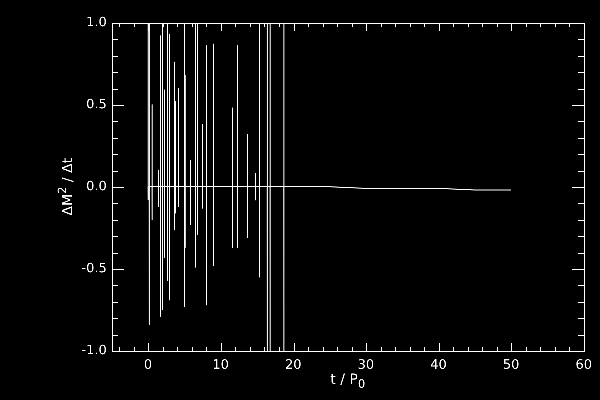  Describe the element at coordinates (96, 22) in the screenshot. I see `y-tick-label: 1.0` at that location.